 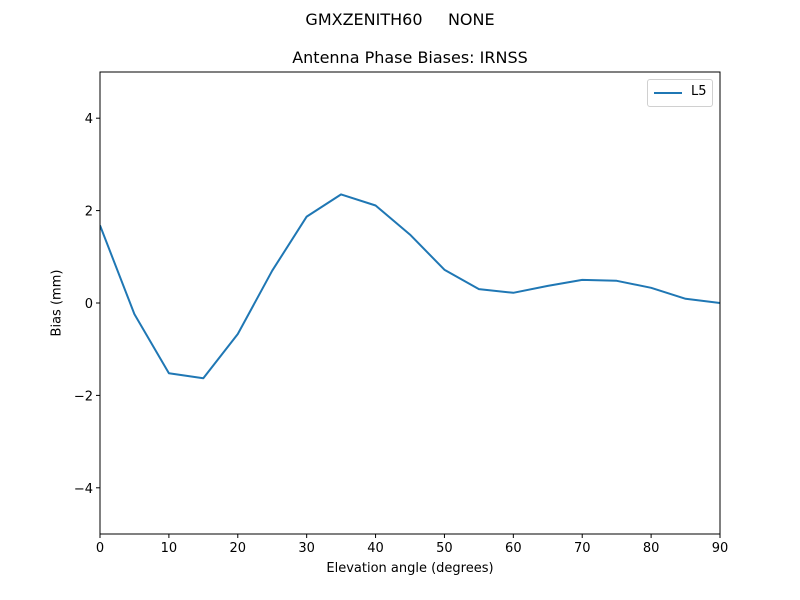 I want to click on svg-text: 30, so click(x=306, y=548).